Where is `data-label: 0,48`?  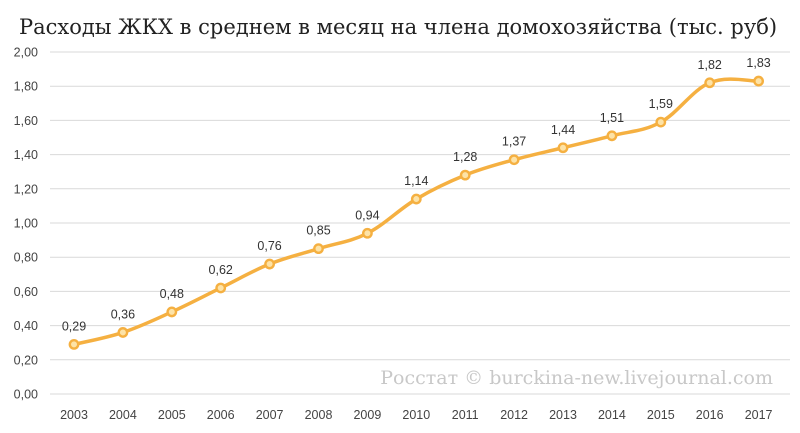 data-label: 0,48 is located at coordinates (172, 294).